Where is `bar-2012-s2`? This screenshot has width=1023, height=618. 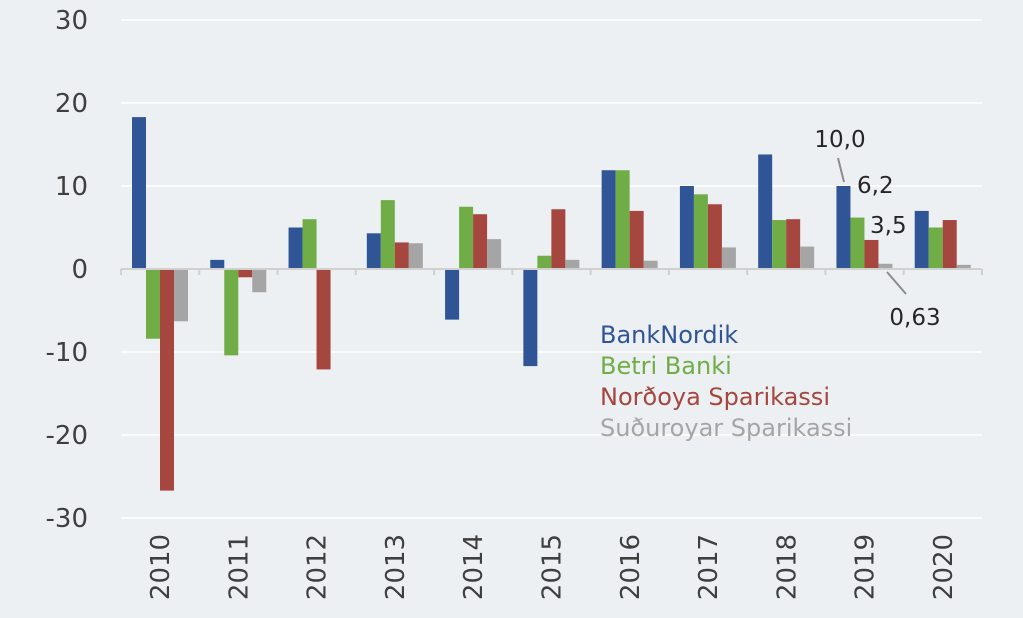 bar-2012-s2 is located at coordinates (323, 319).